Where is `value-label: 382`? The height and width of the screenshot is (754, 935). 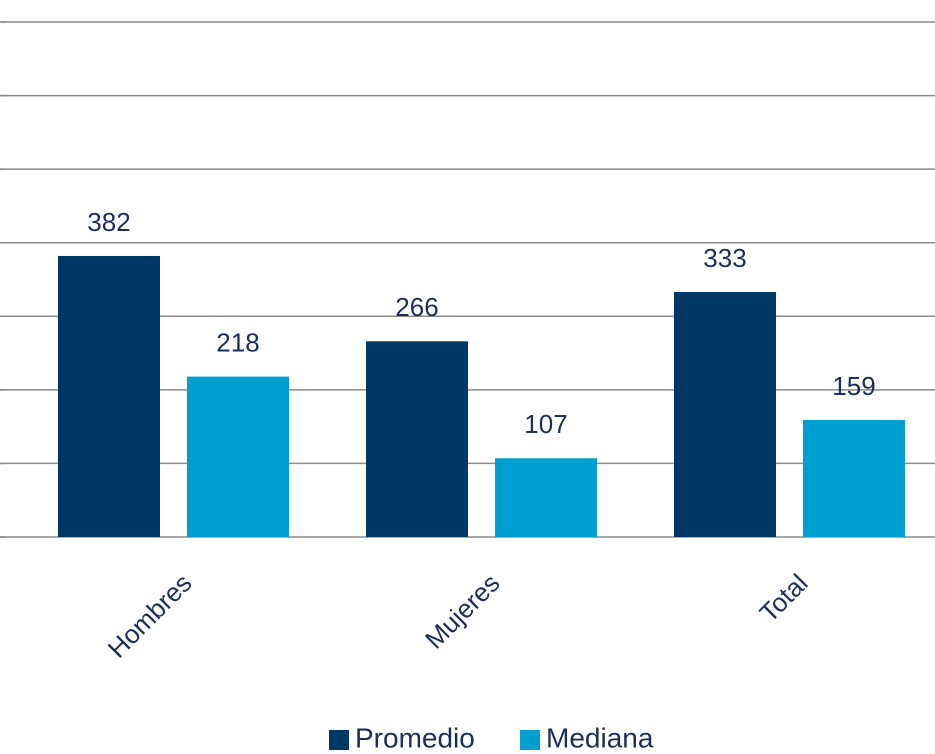 value-label: 382 is located at coordinates (108, 222).